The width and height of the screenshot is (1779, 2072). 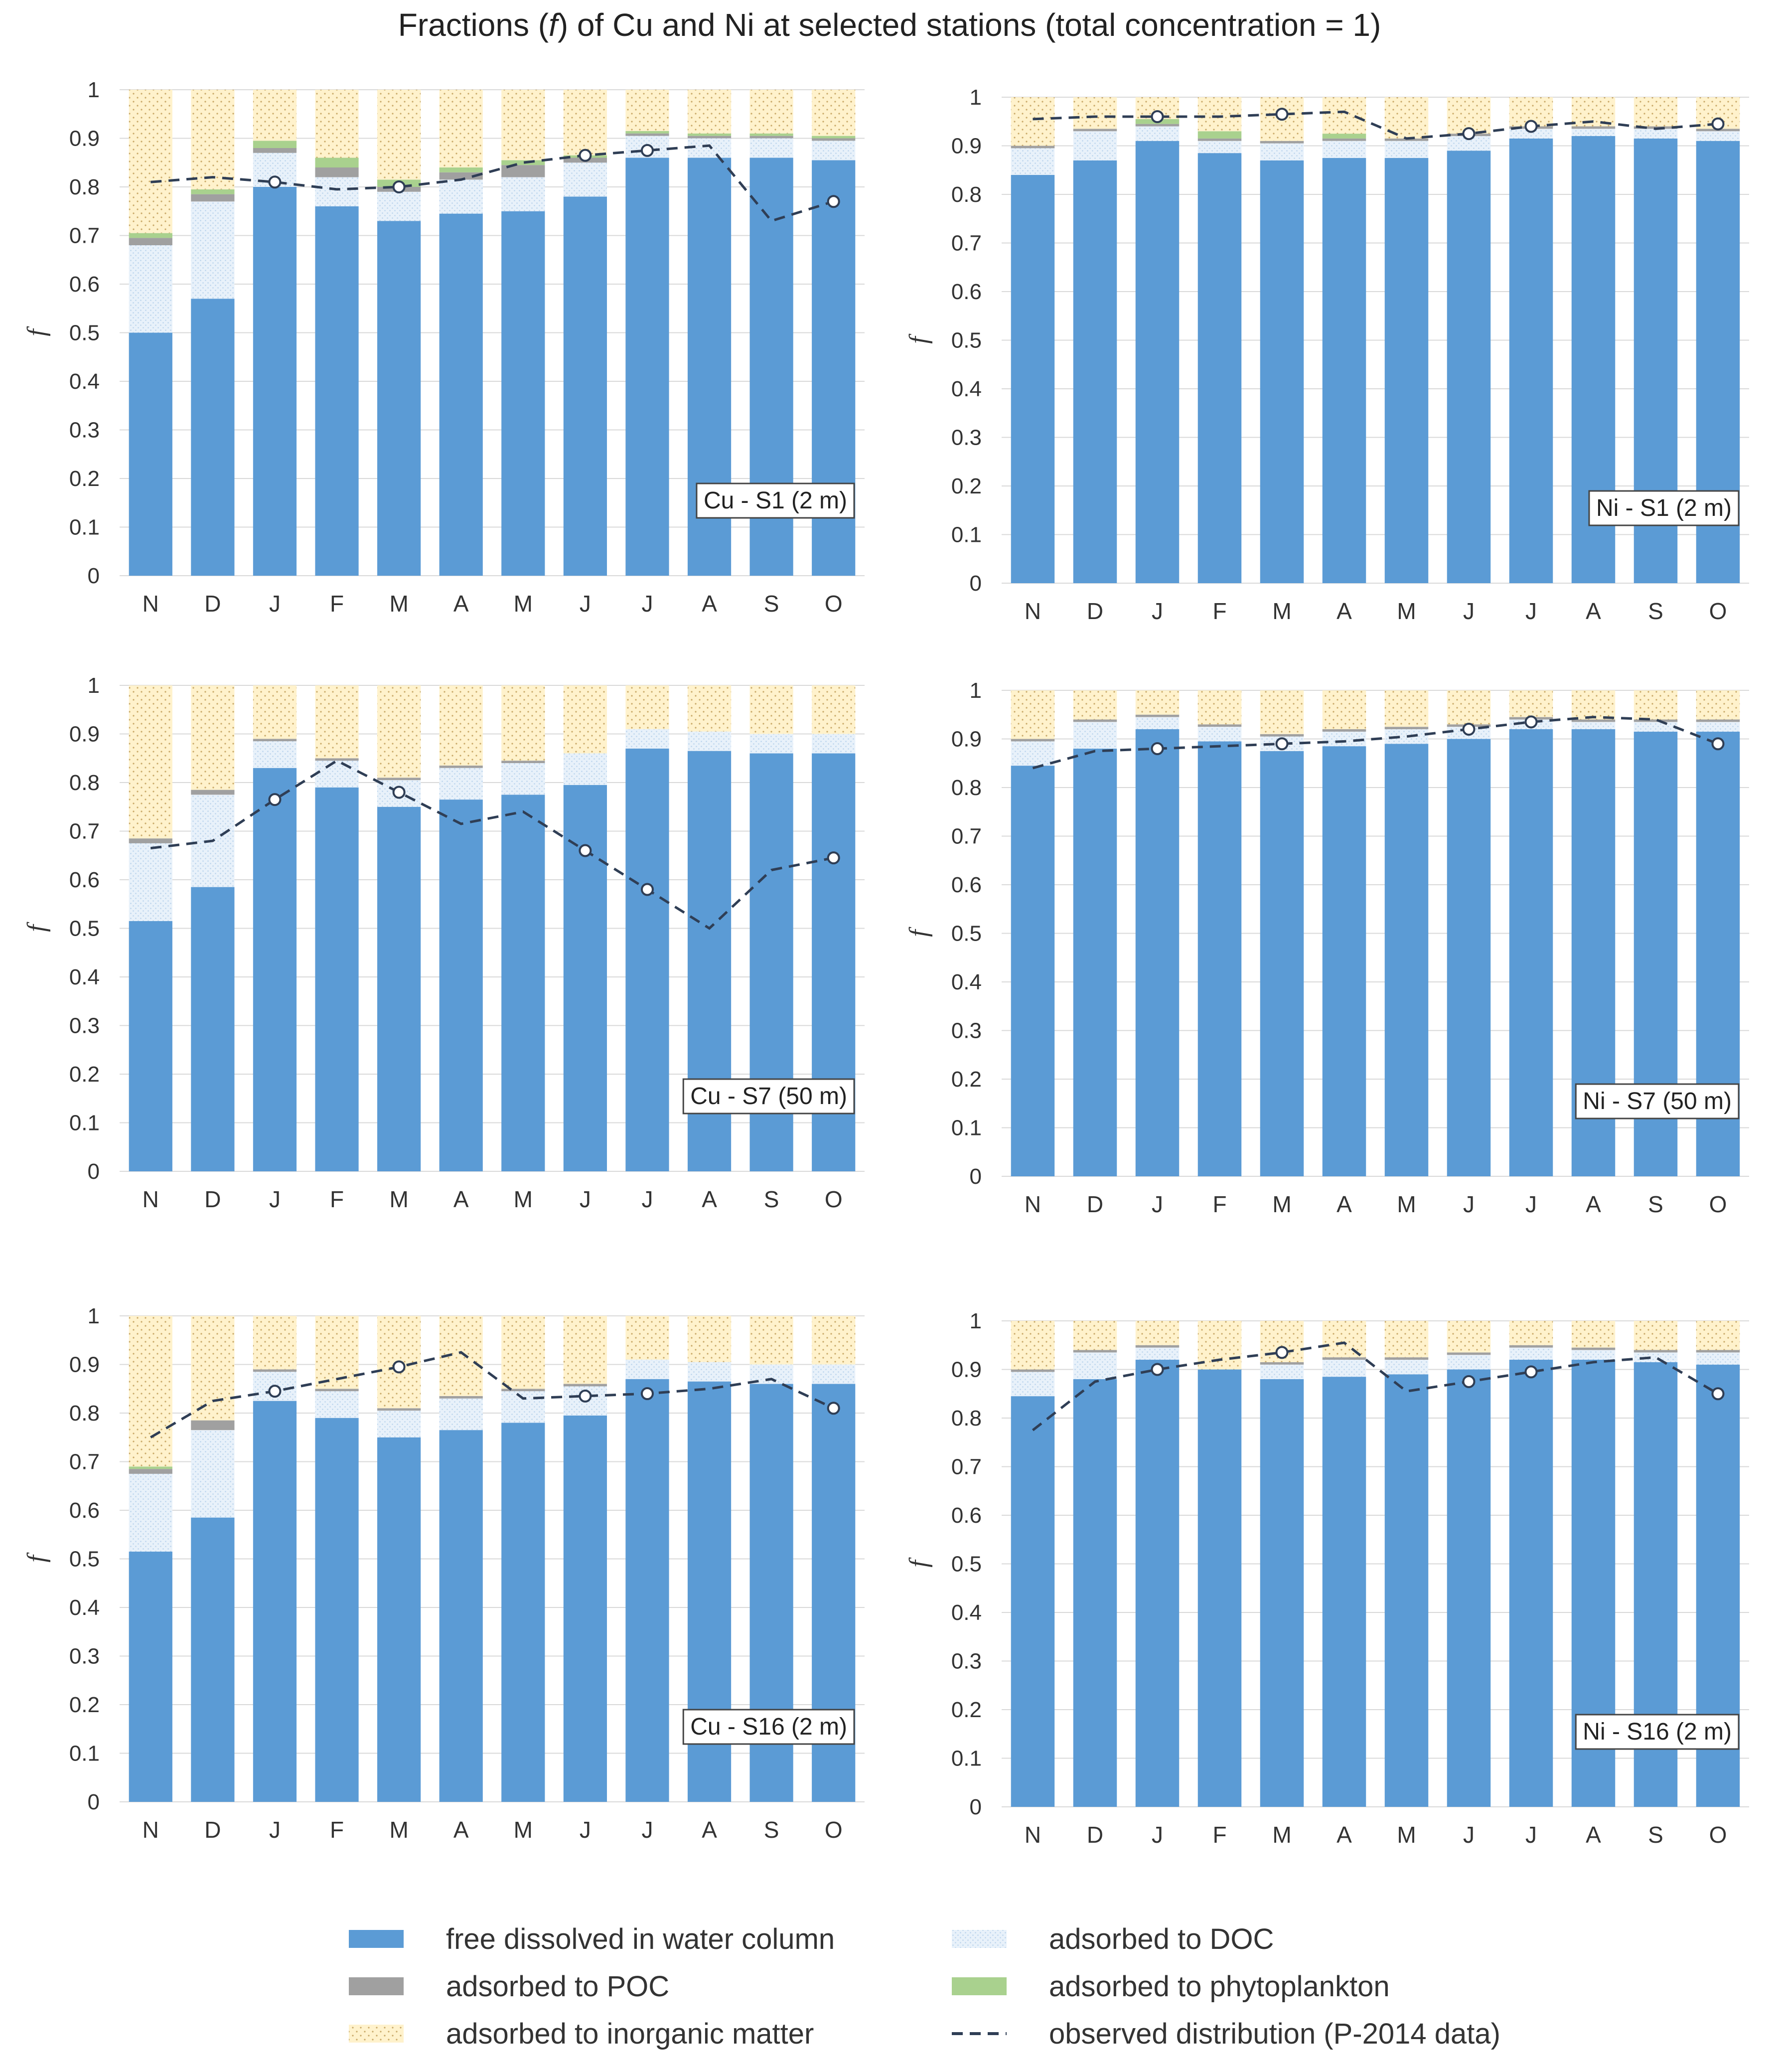 I want to click on x-tick-label: O, so click(x=834, y=1830).